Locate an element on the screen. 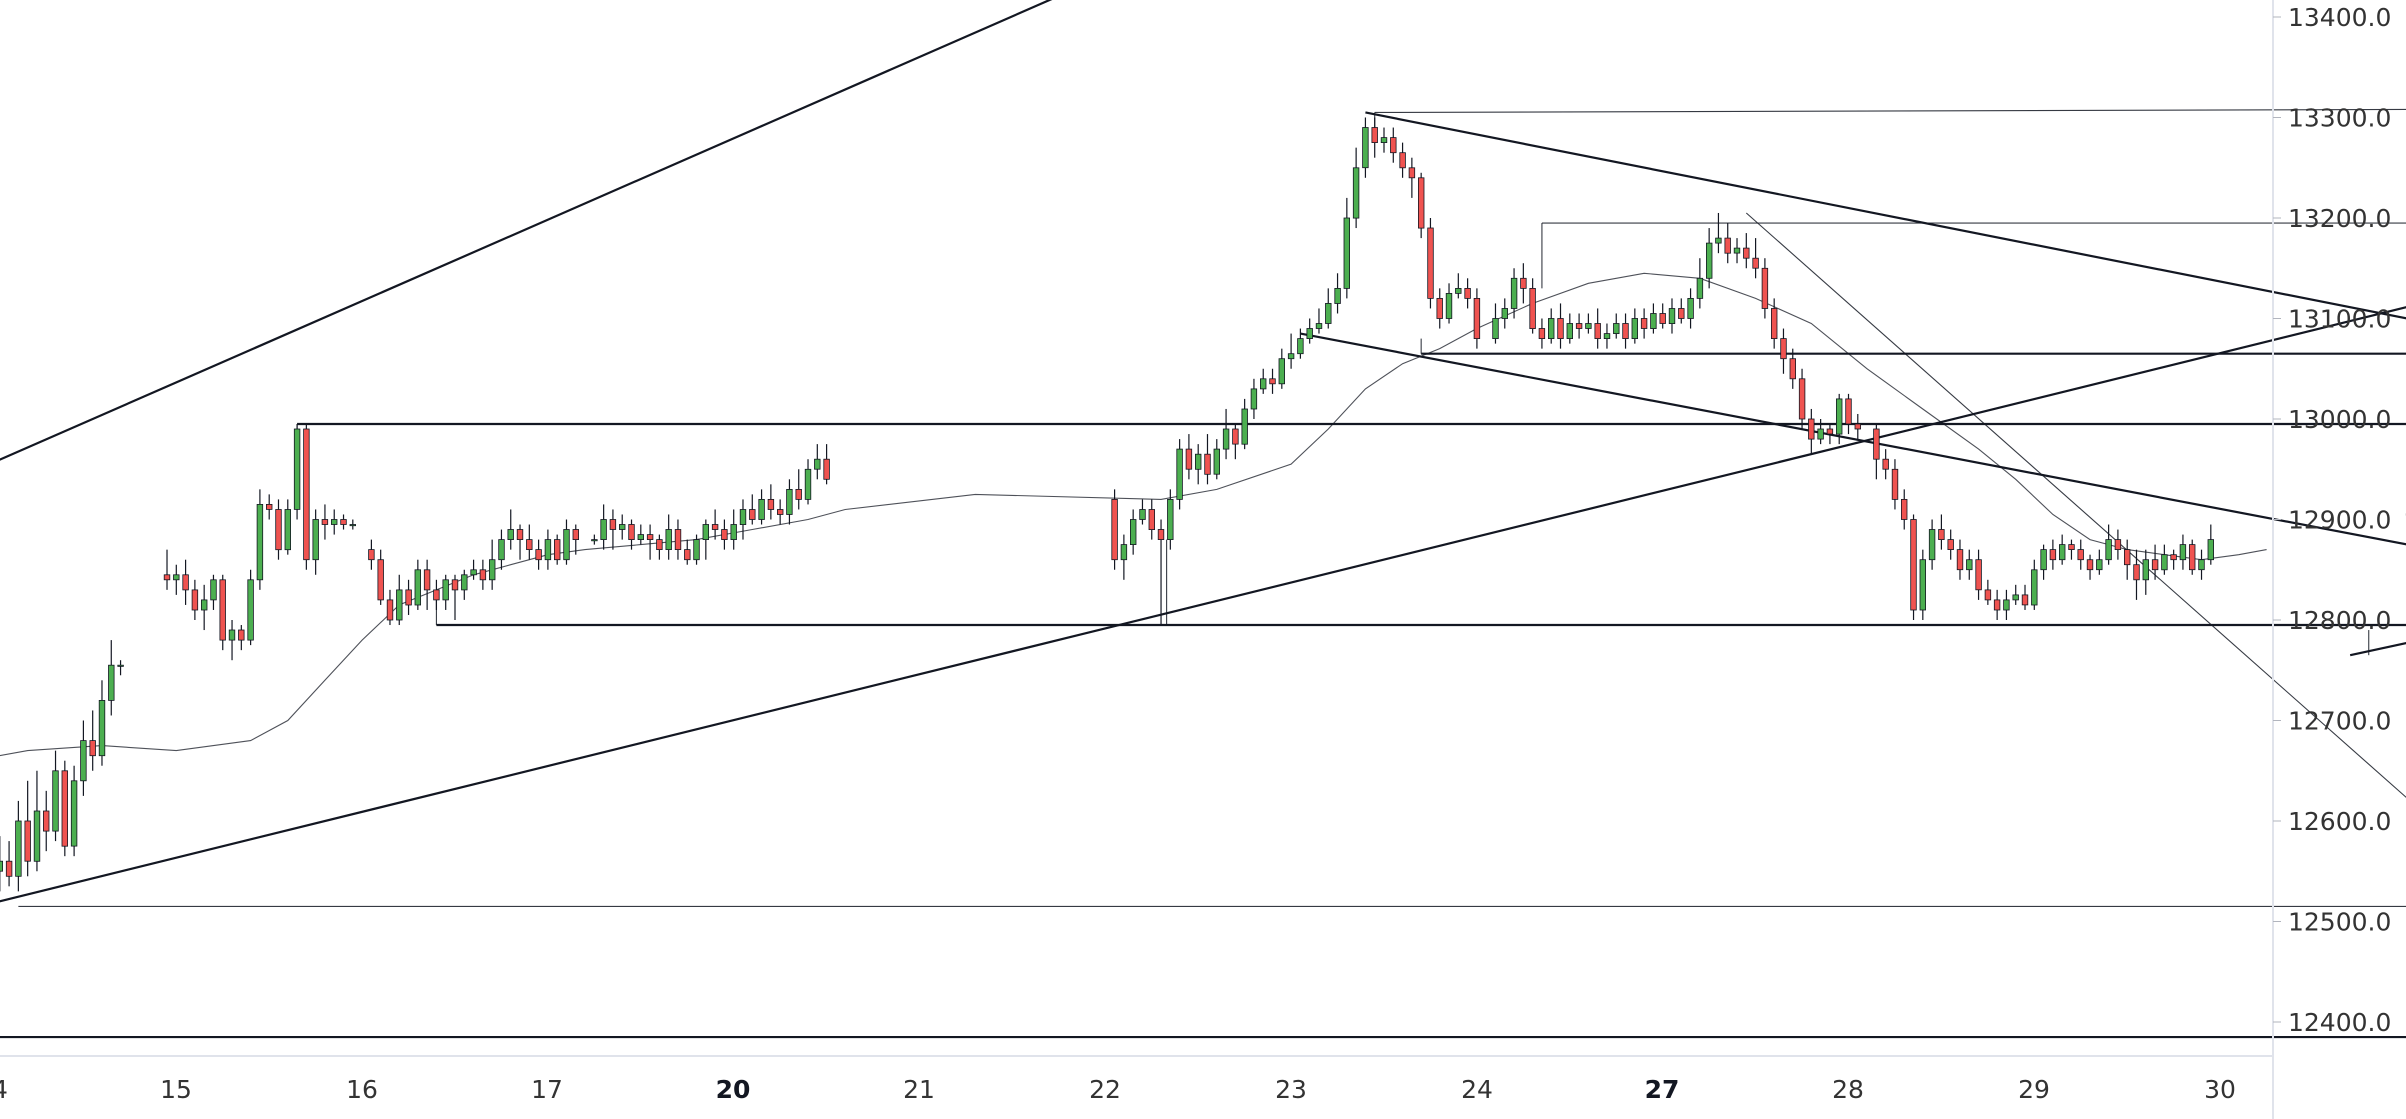 The image size is (2406, 1119). price-tick-label: 13400.0 is located at coordinates (2339, 17).